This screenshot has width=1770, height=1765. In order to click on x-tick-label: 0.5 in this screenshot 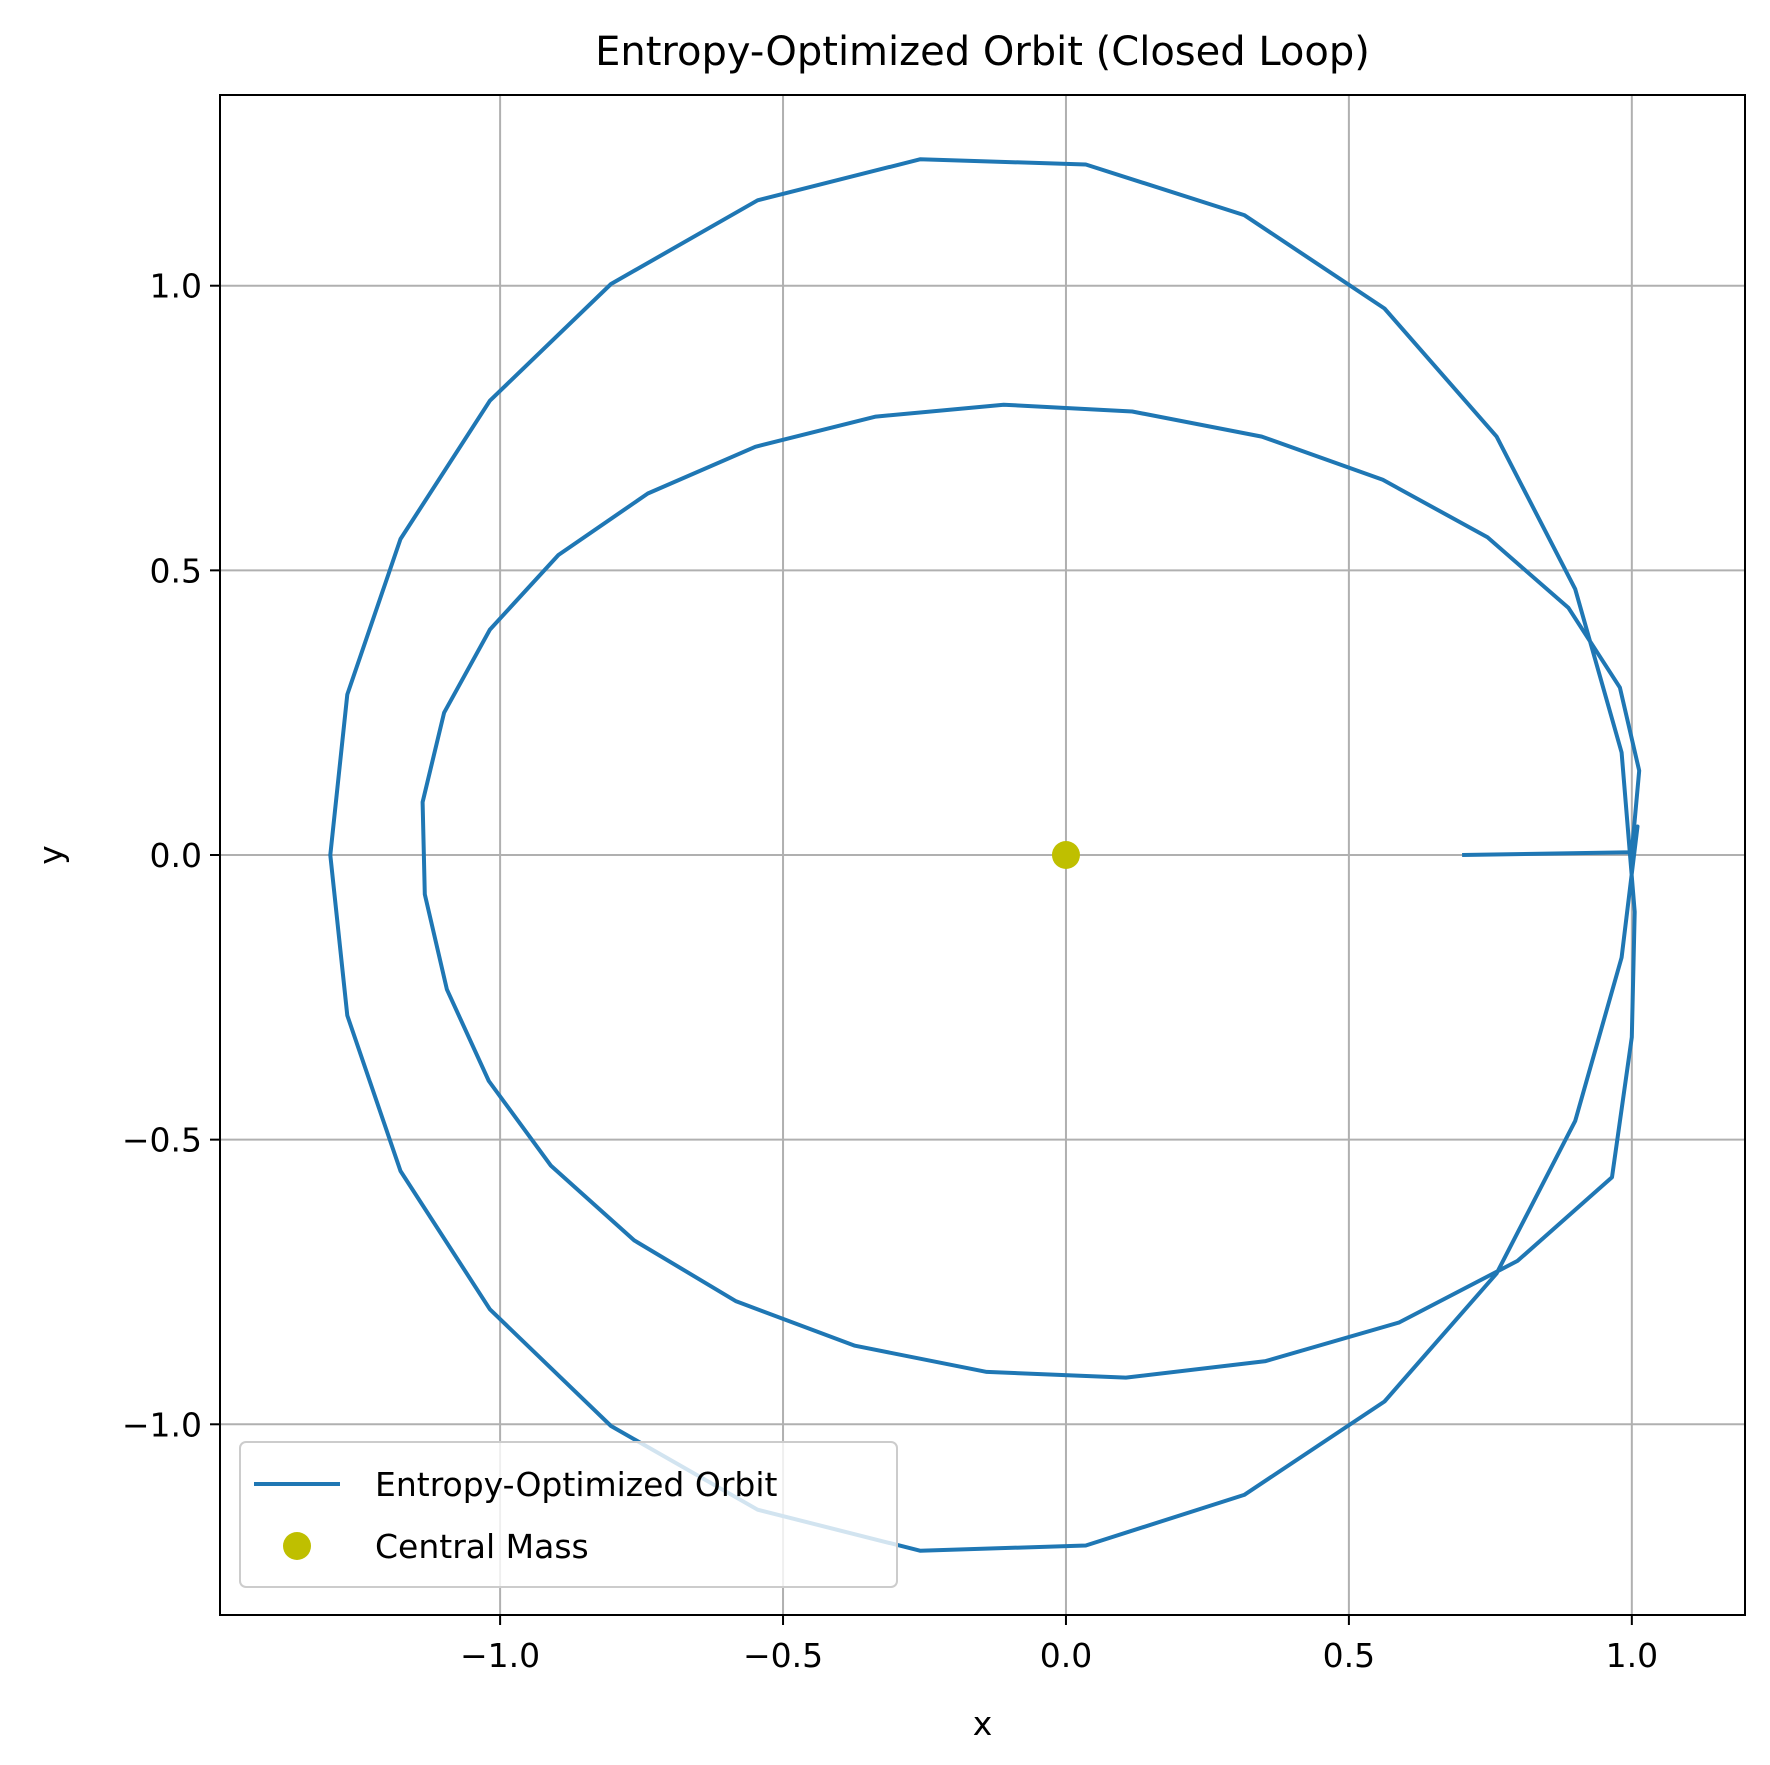, I will do `click(1349, 1655)`.